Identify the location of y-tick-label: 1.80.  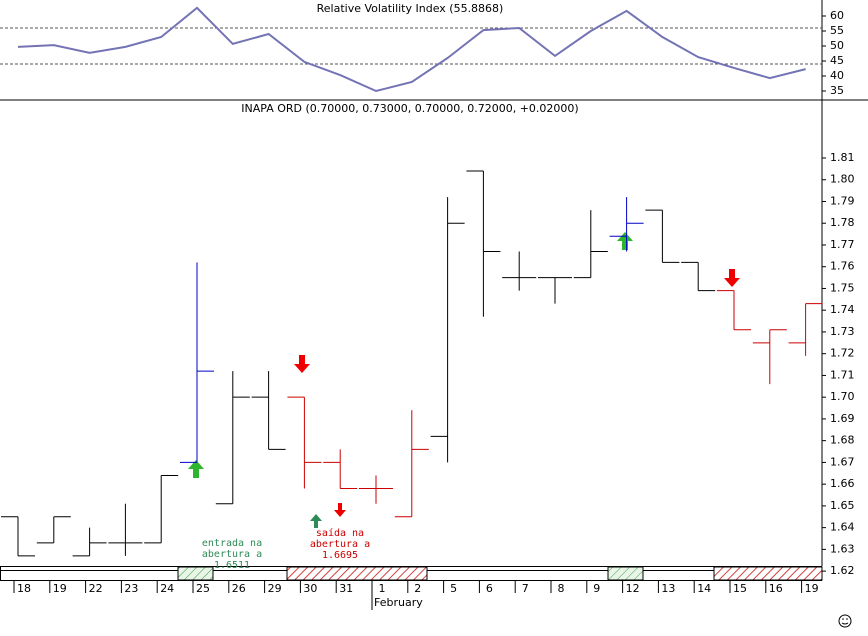
(842, 179).